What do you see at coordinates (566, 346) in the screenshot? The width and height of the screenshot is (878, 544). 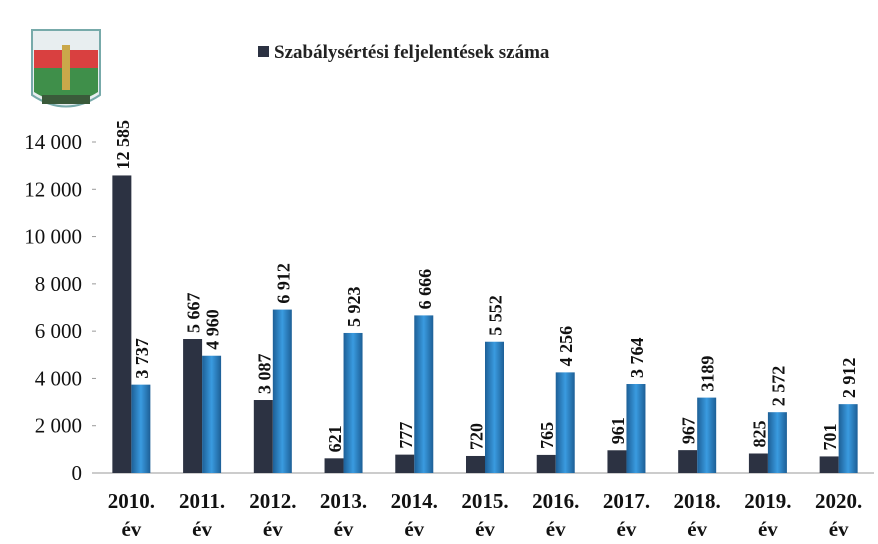 I see `value-label: 4 256` at bounding box center [566, 346].